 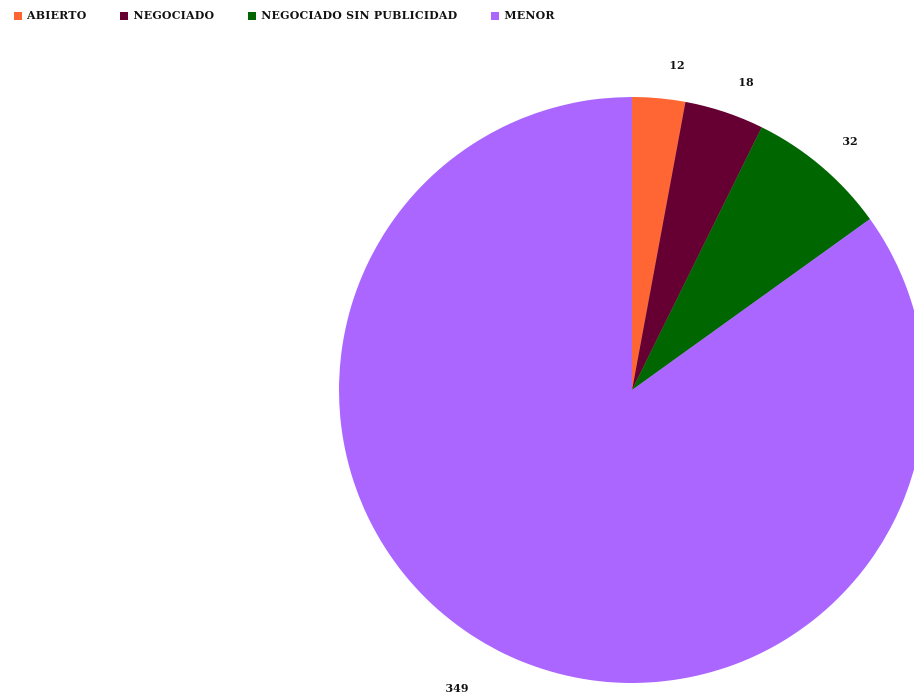 What do you see at coordinates (746, 82) in the screenshot?
I see `value-label-negociado: 18` at bounding box center [746, 82].